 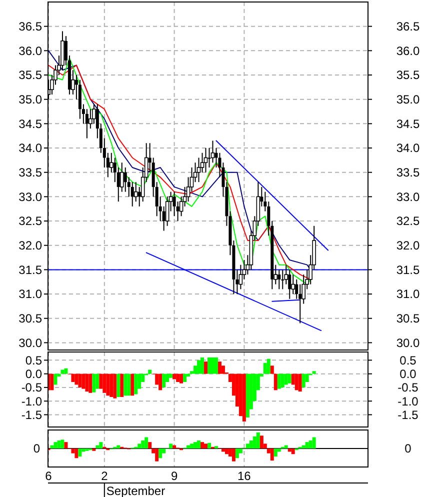 What do you see at coordinates (408, 197) in the screenshot?
I see `y2-tick-label: 33.0` at bounding box center [408, 197].